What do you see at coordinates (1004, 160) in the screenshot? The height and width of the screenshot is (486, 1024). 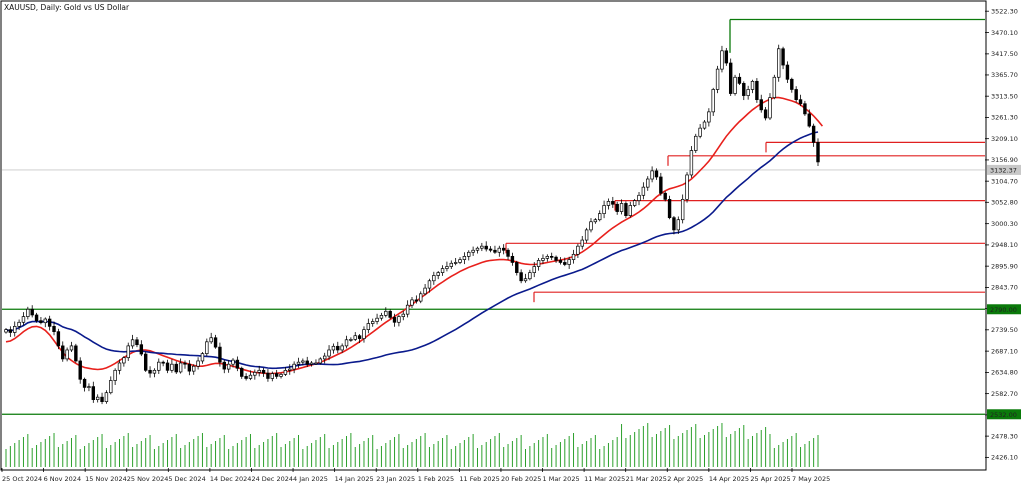 I see `y-tick-label: 3156.90` at bounding box center [1004, 160].